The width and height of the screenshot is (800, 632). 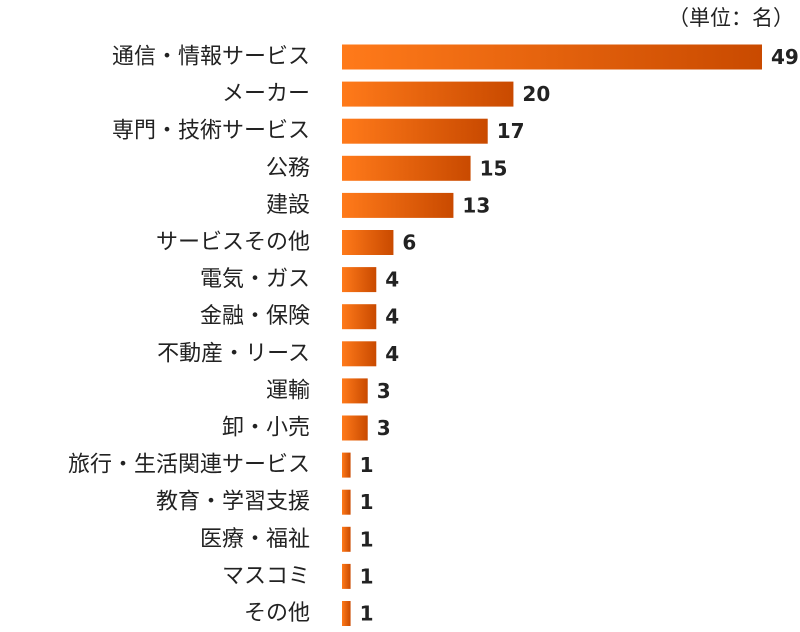 What do you see at coordinates (266, 428) in the screenshot?
I see `category-label: 卸・小売` at bounding box center [266, 428].